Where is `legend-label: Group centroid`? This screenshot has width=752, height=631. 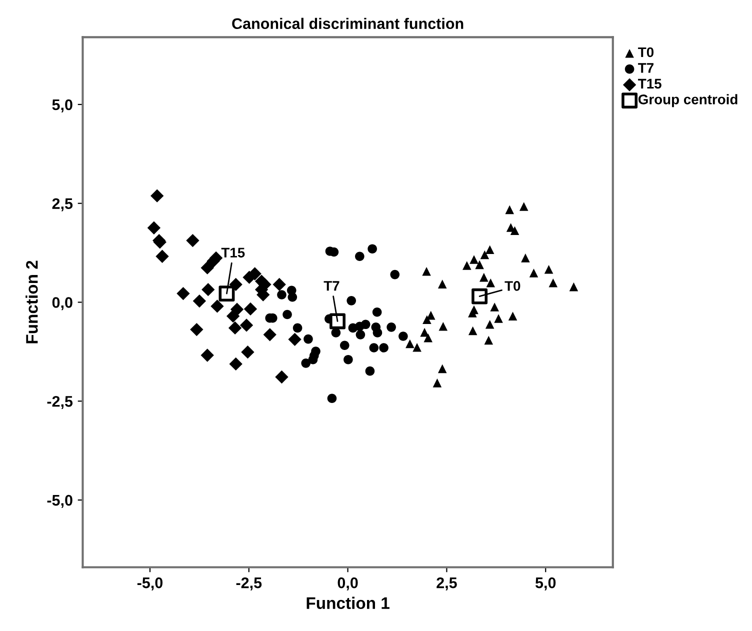
legend-label: Group centroid is located at coordinates (688, 101).